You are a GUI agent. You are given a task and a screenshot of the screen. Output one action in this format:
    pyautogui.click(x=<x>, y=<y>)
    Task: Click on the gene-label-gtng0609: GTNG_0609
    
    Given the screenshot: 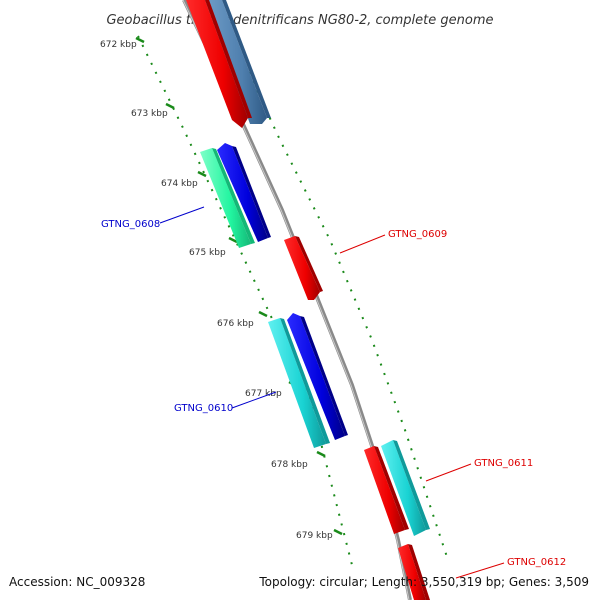 What is the action you would take?
    pyautogui.click(x=417, y=234)
    